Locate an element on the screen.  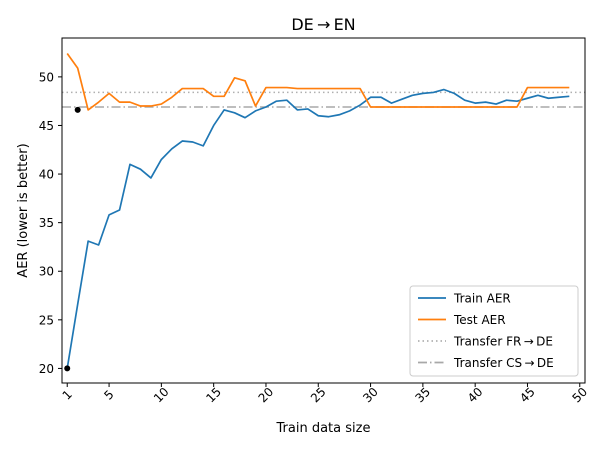
y-tick-label: 25 is located at coordinates (46, 320).